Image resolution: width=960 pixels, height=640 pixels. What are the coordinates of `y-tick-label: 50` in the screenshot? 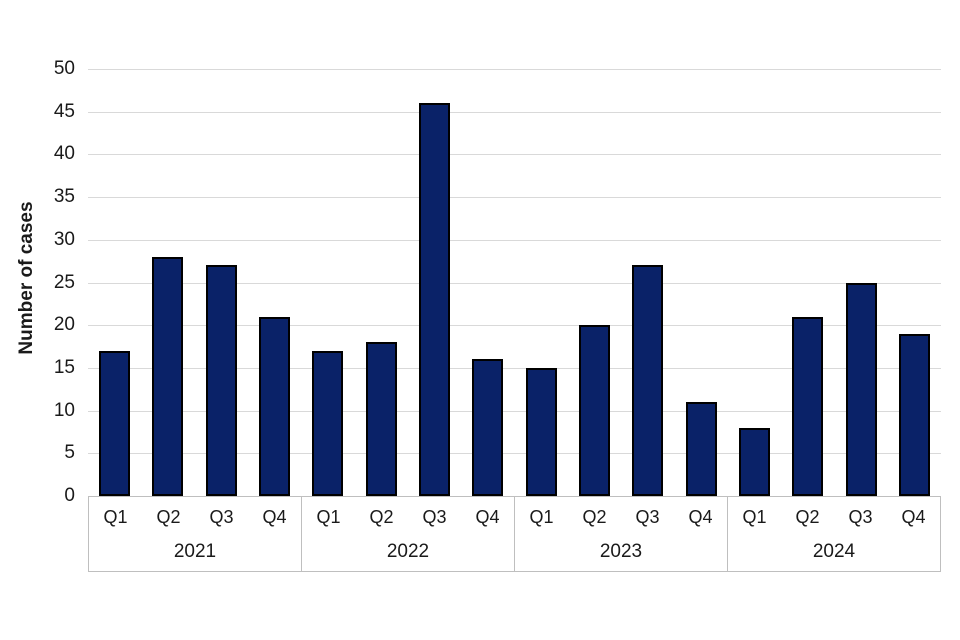 It's located at (64, 68).